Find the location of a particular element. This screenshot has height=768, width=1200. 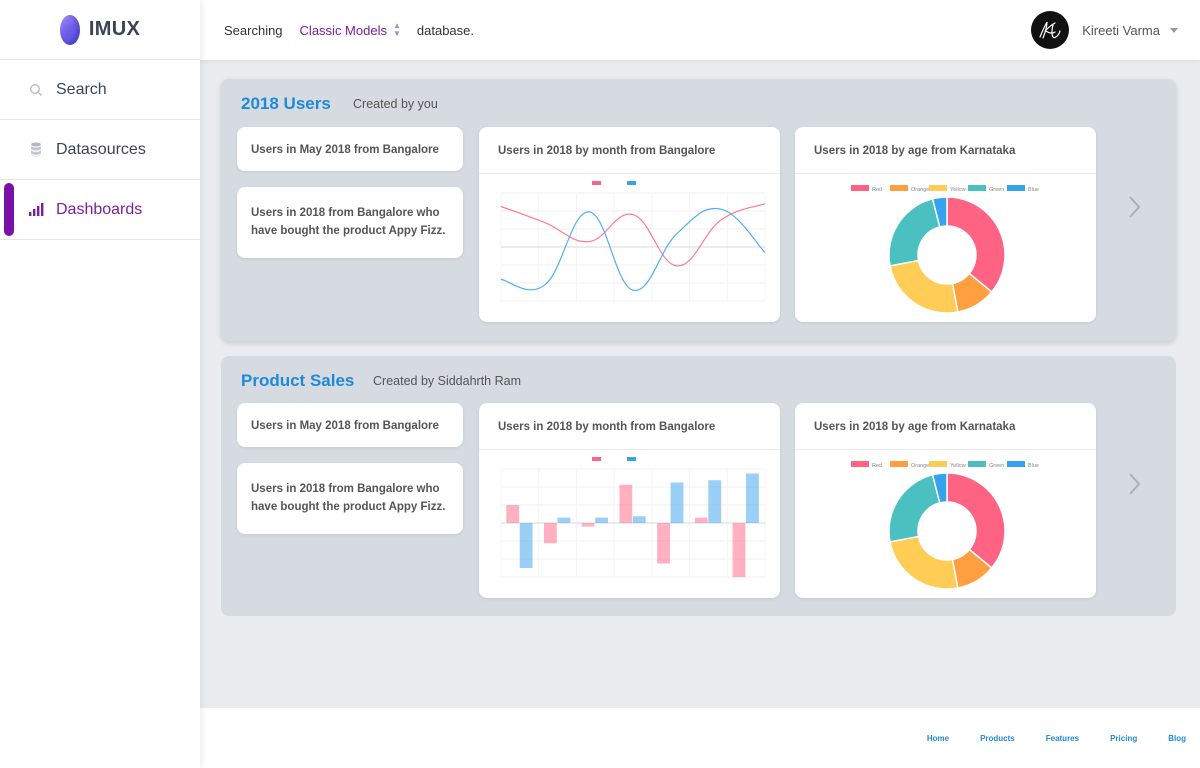

sidebar-item-dashboards: Dashboards is located at coordinates (100, 210).